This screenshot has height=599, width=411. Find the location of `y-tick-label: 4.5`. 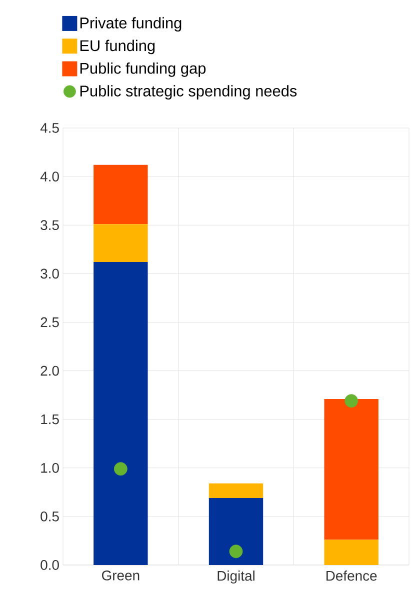

y-tick-label: 4.5 is located at coordinates (49, 128).